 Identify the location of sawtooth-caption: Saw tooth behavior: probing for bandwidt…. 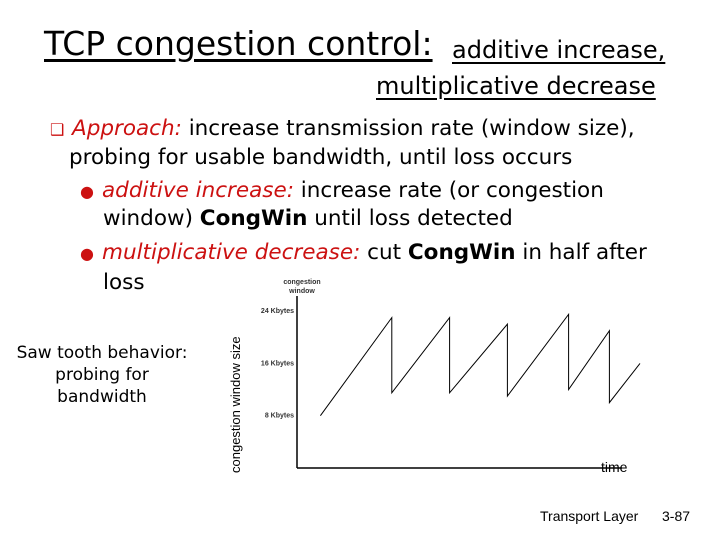
(102, 375).